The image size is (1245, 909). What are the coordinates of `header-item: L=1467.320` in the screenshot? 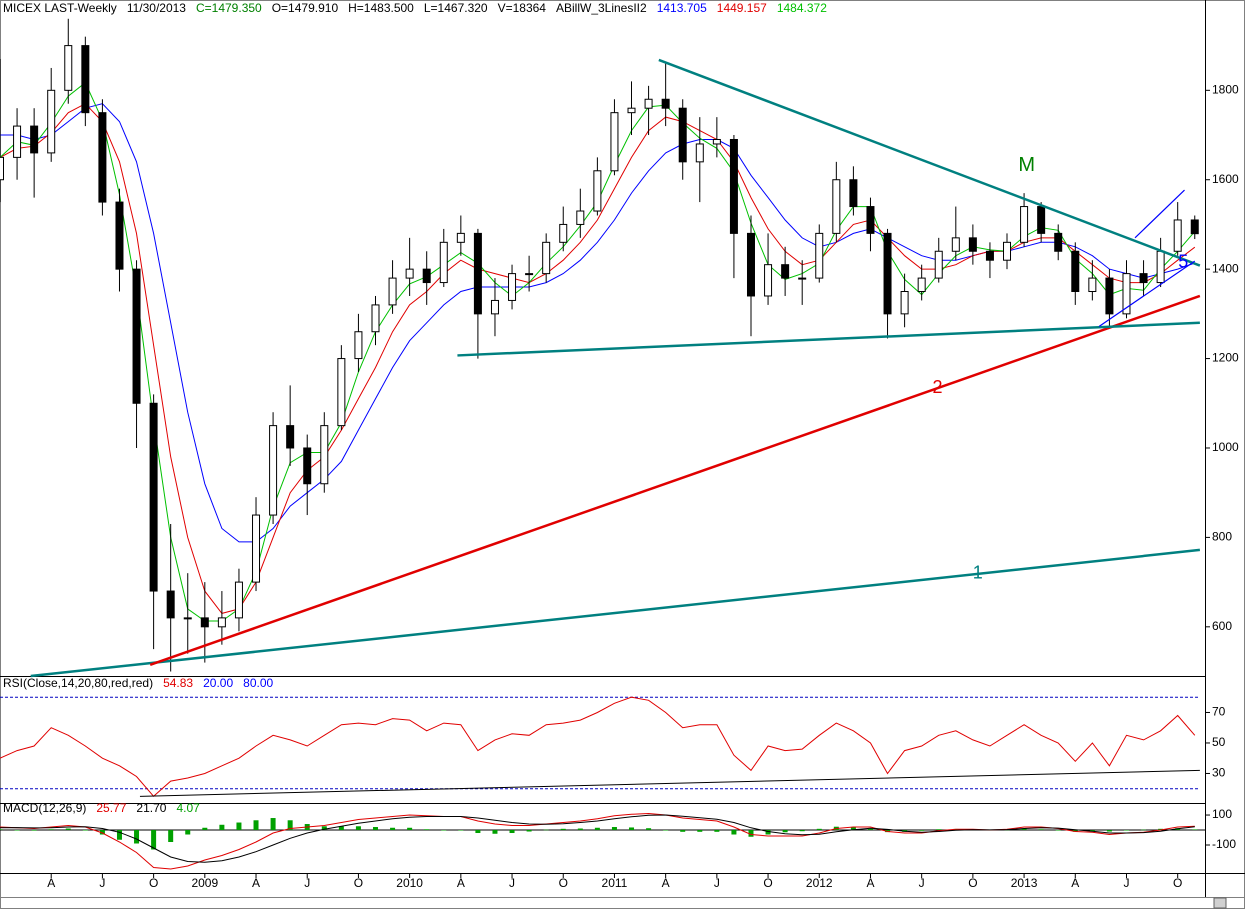 It's located at (456, 8).